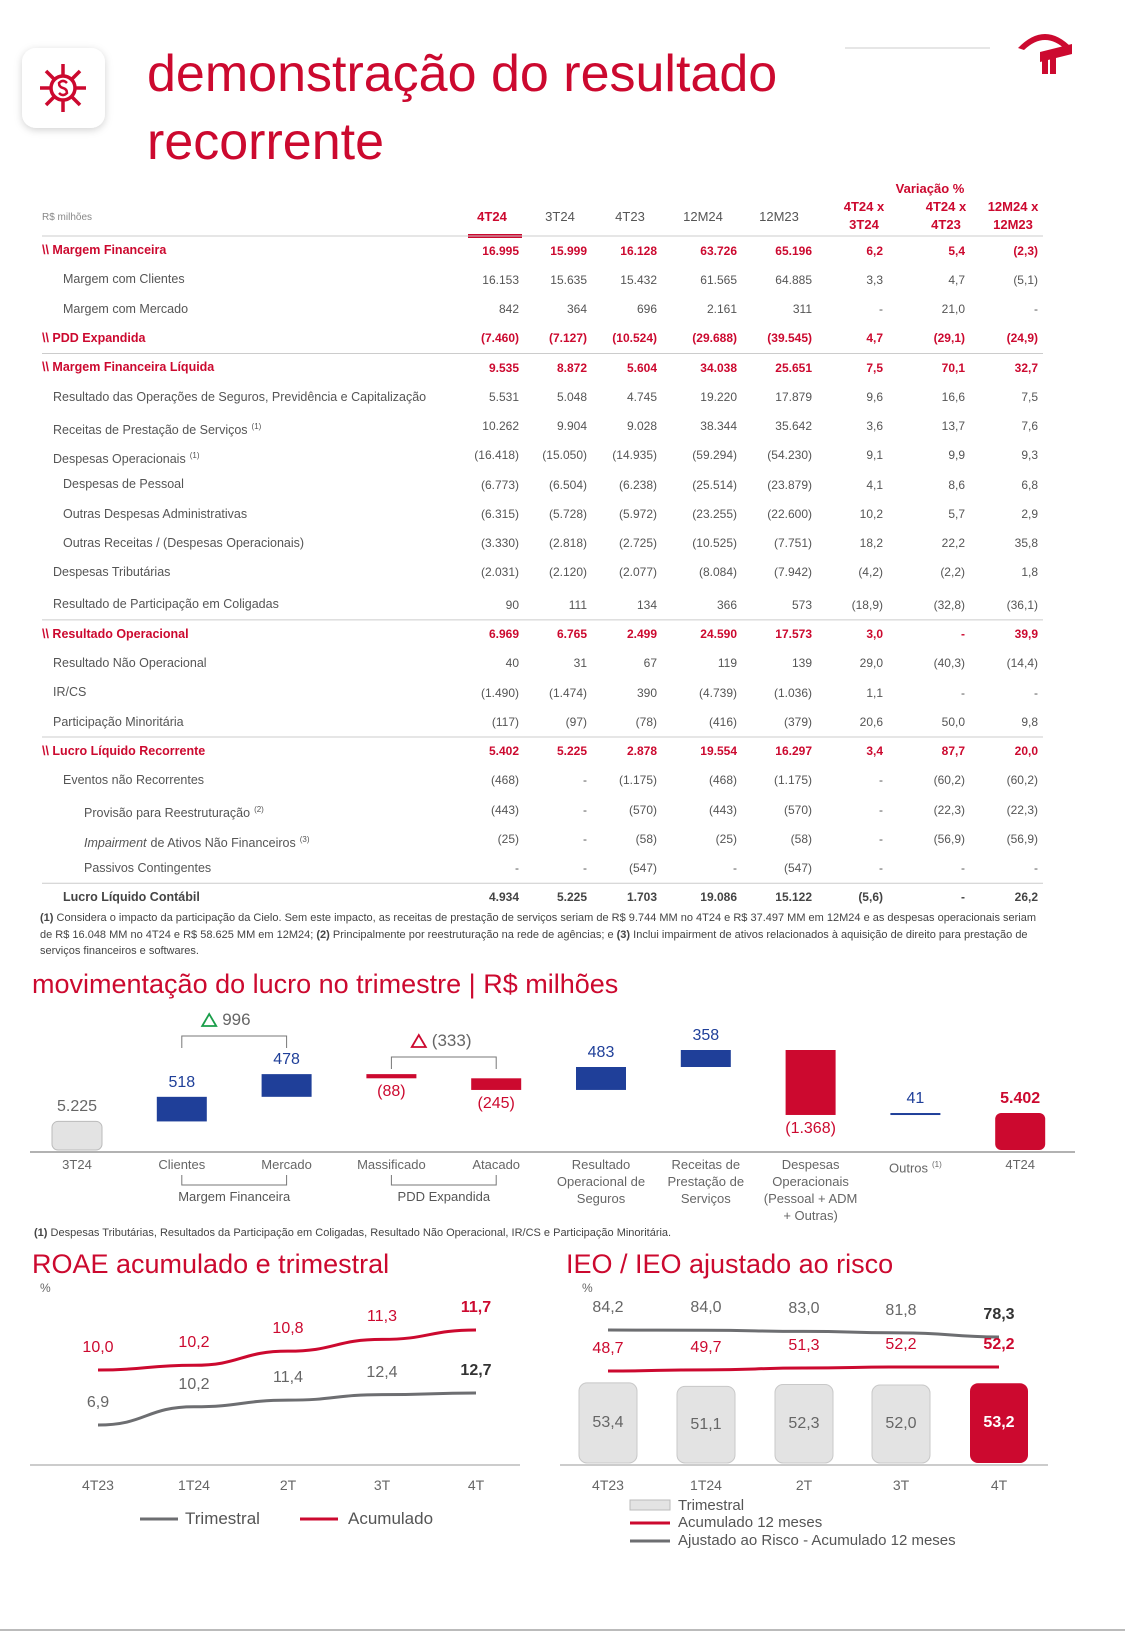 This screenshot has width=1125, height=1636. Describe the element at coordinates (288, 1485) in the screenshot. I see `category-label: 2T` at that location.